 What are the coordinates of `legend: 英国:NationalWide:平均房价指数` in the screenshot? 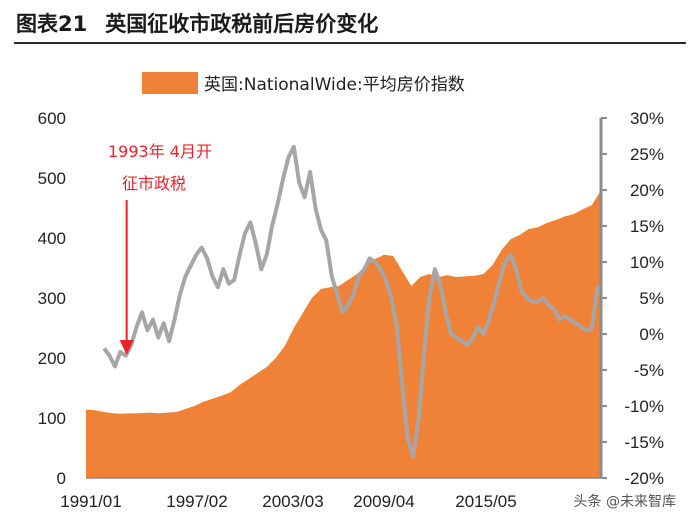 It's located at (303, 83).